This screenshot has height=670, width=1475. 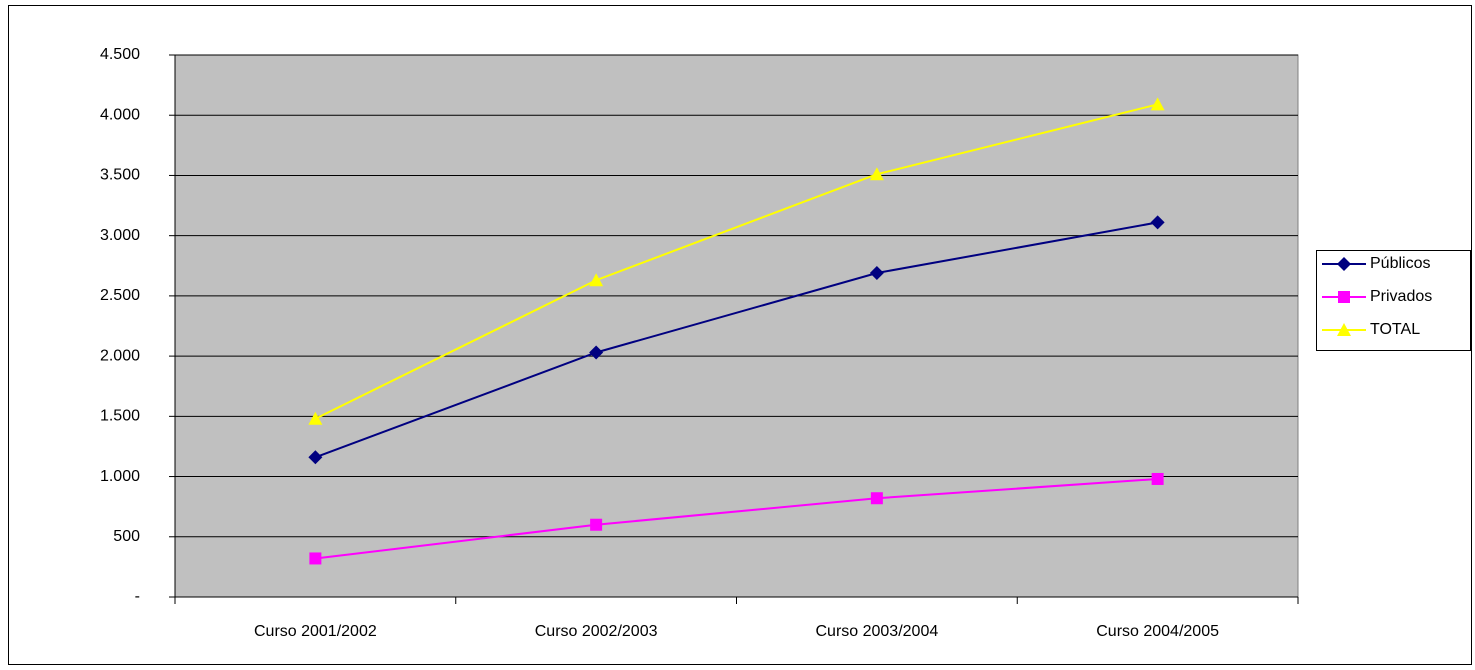 What do you see at coordinates (120, 235) in the screenshot?
I see `y-tick-label: 3.000` at bounding box center [120, 235].